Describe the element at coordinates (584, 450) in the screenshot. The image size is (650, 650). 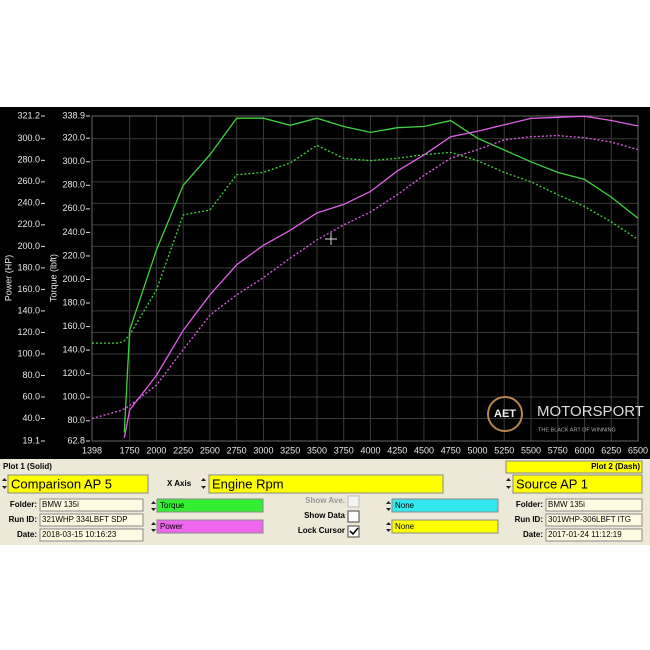
I see `x-tick-label: 6000` at that location.